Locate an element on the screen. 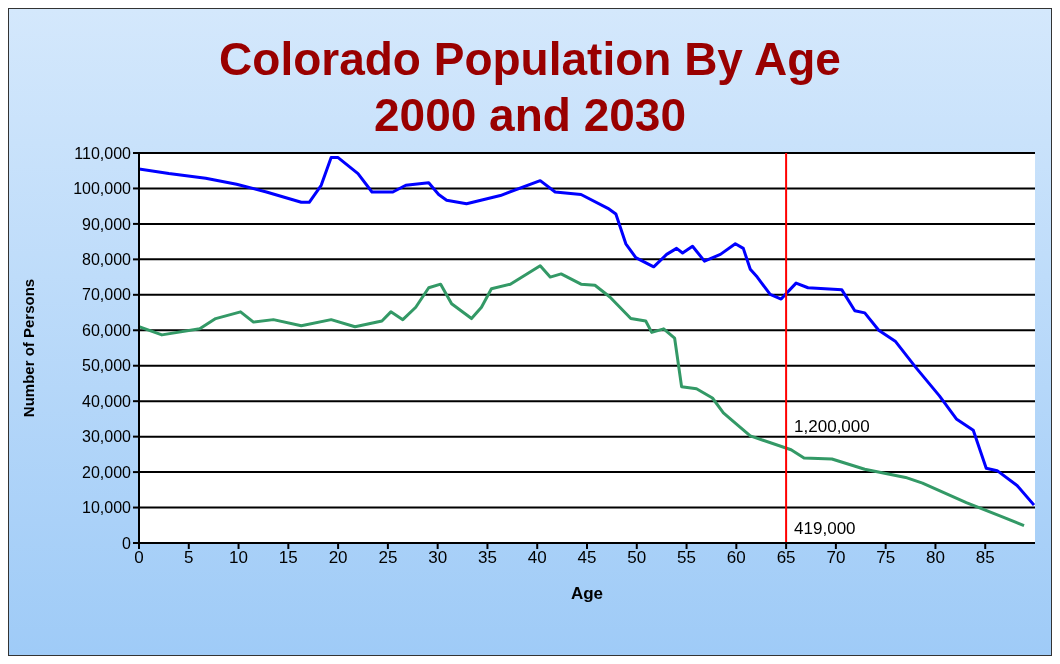 The image size is (1060, 664). x-tick-label: 40 is located at coordinates (537, 558).